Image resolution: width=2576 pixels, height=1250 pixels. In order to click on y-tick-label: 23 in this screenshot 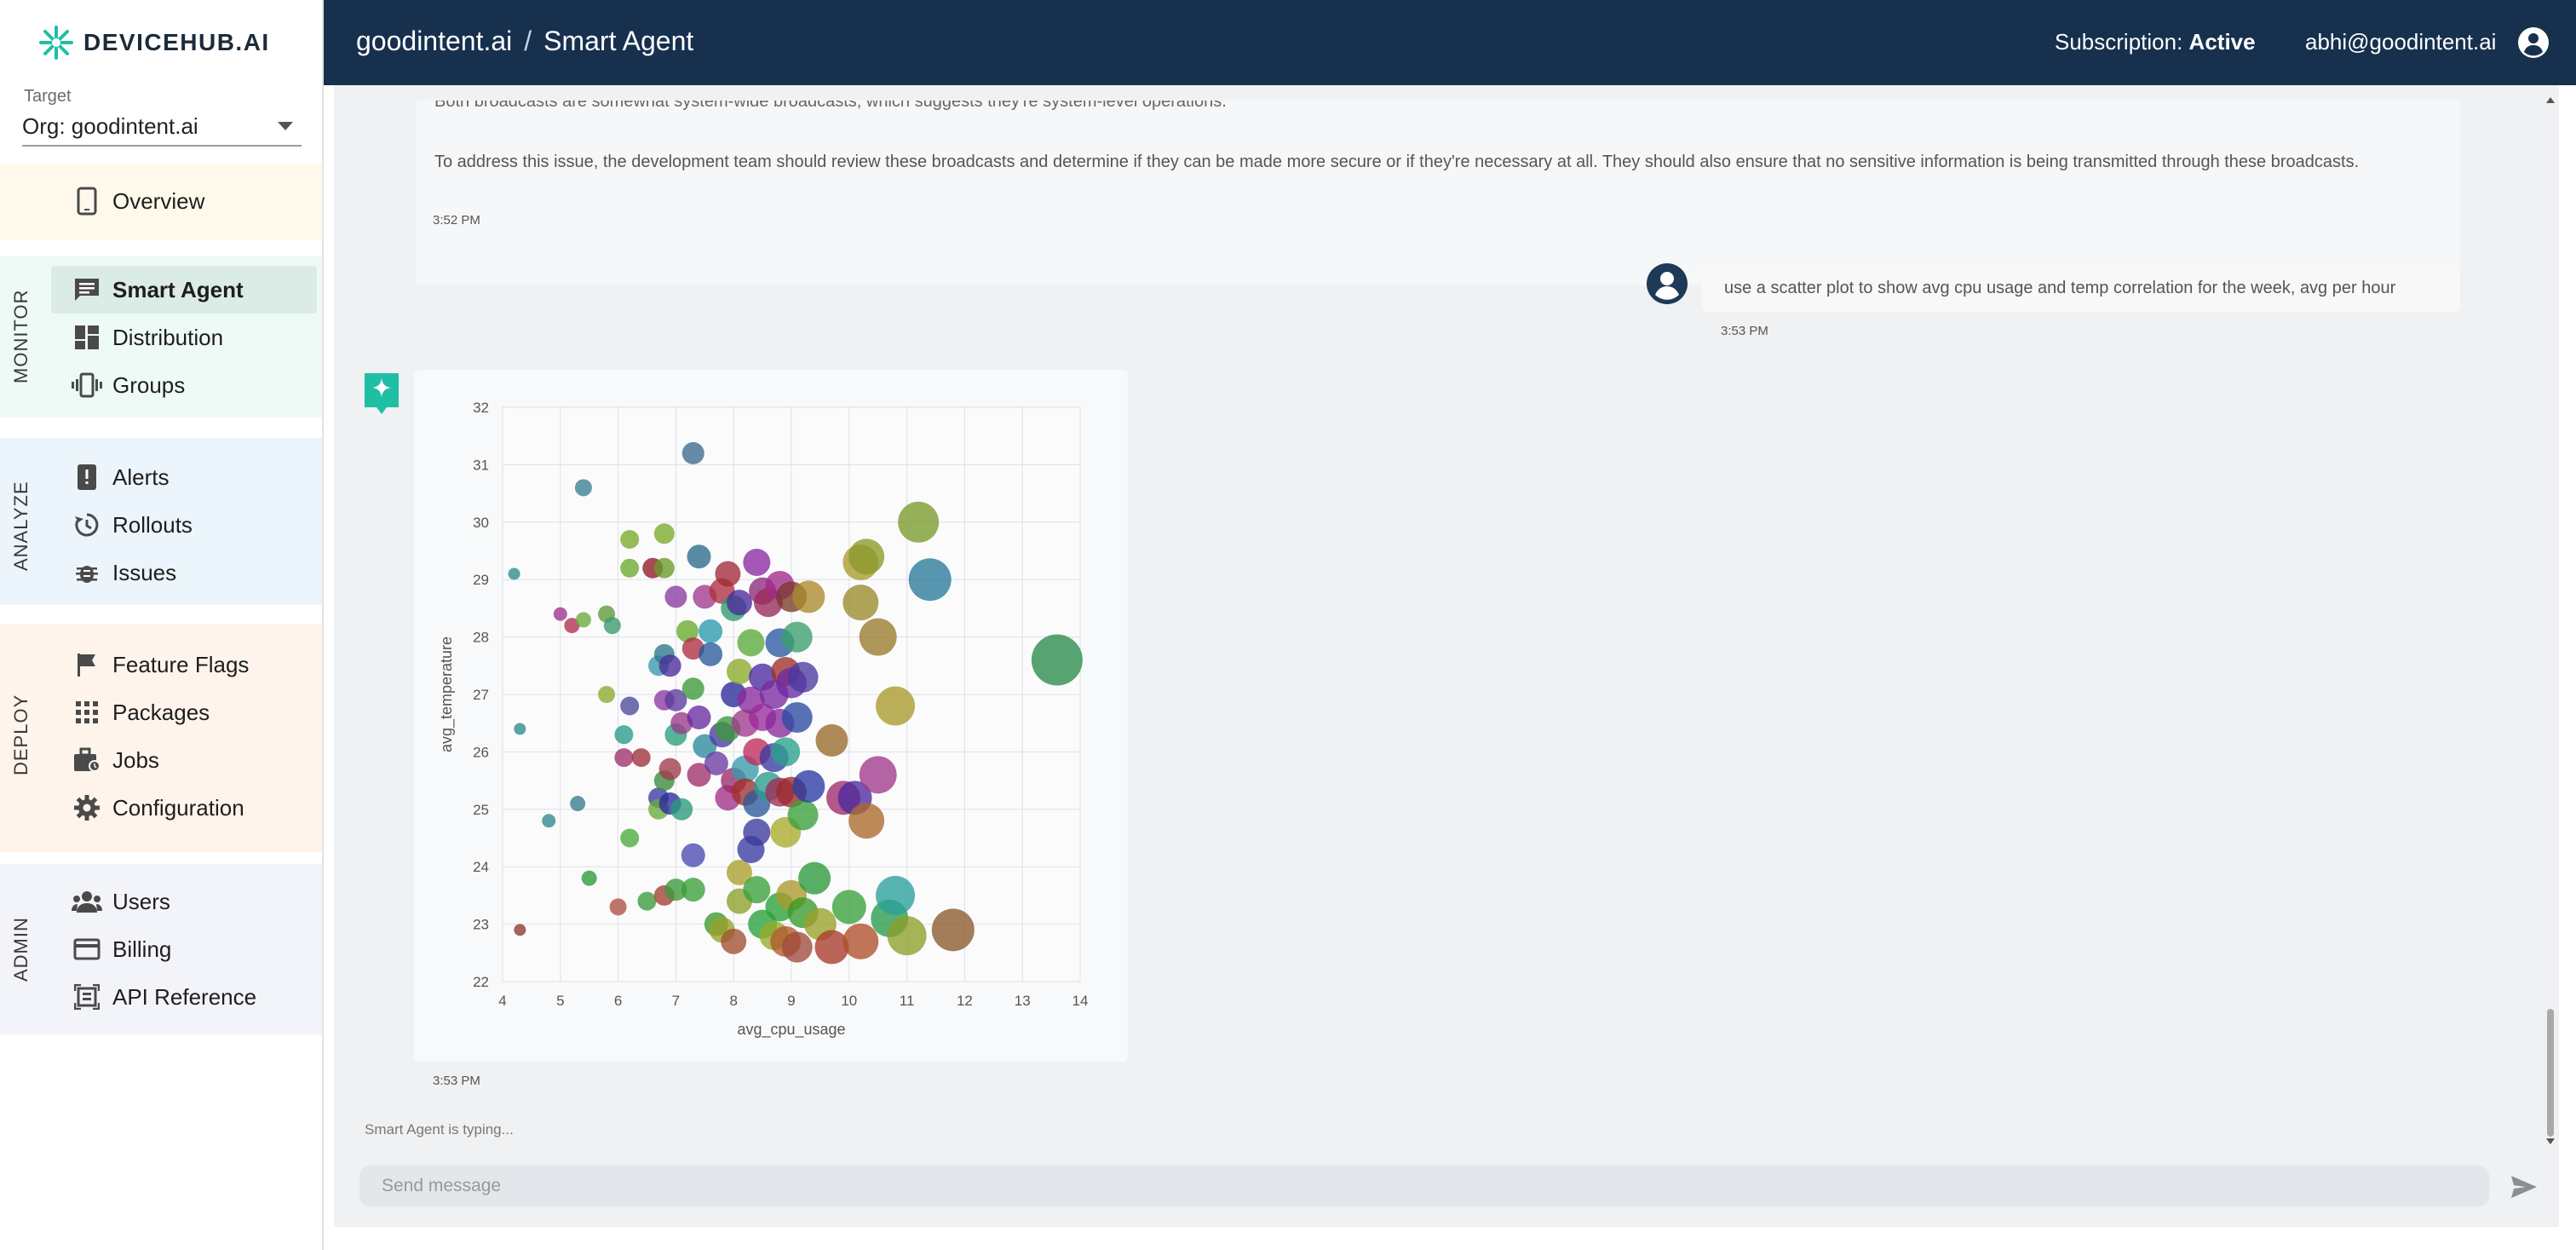, I will do `click(481, 925)`.